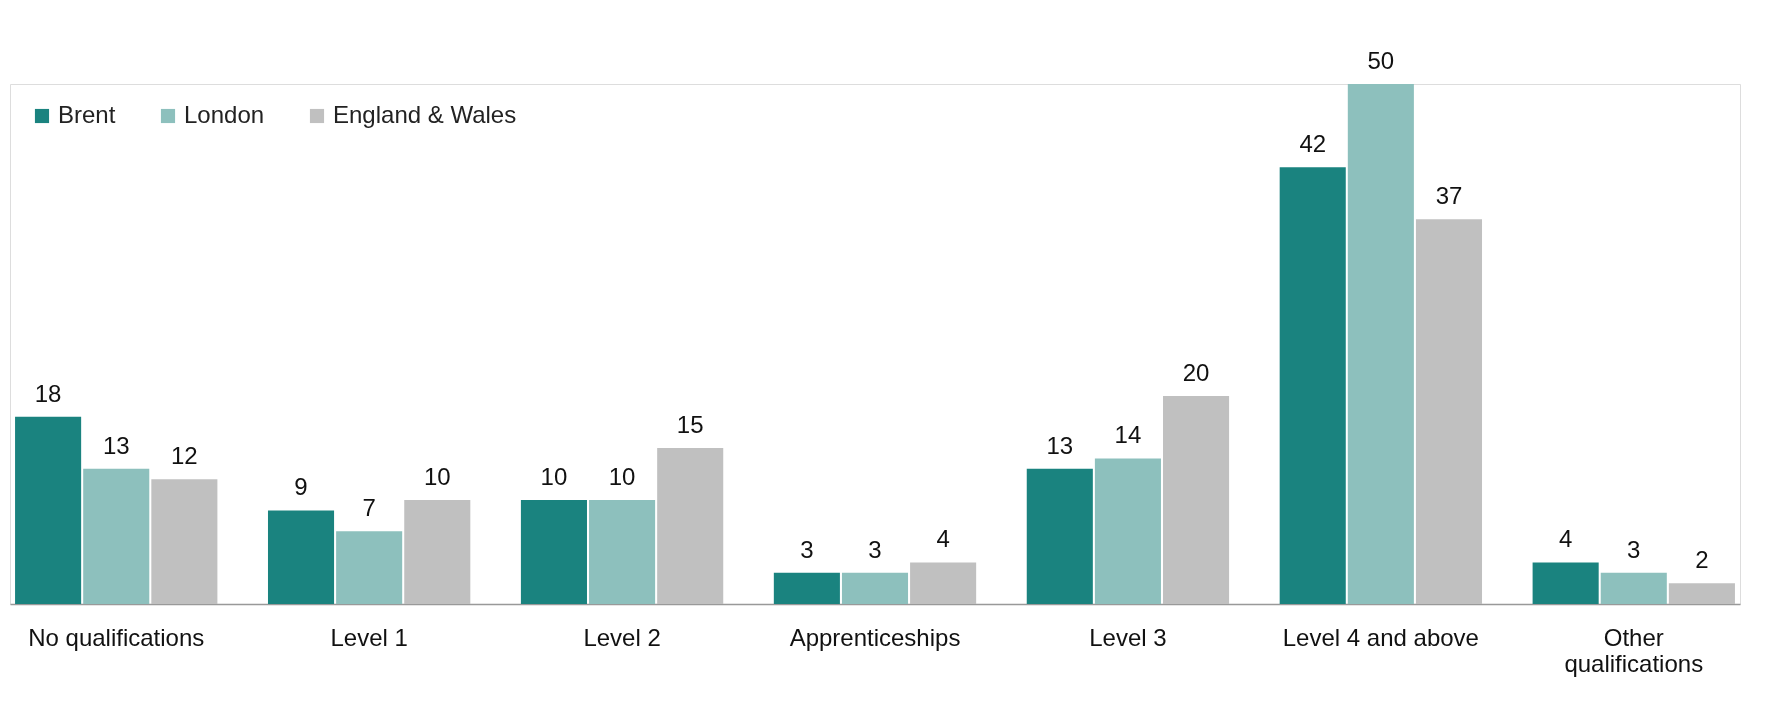 The width and height of the screenshot is (1773, 705). Describe the element at coordinates (1634, 650) in the screenshot. I see `x-tick-label: Other qualifications` at that location.